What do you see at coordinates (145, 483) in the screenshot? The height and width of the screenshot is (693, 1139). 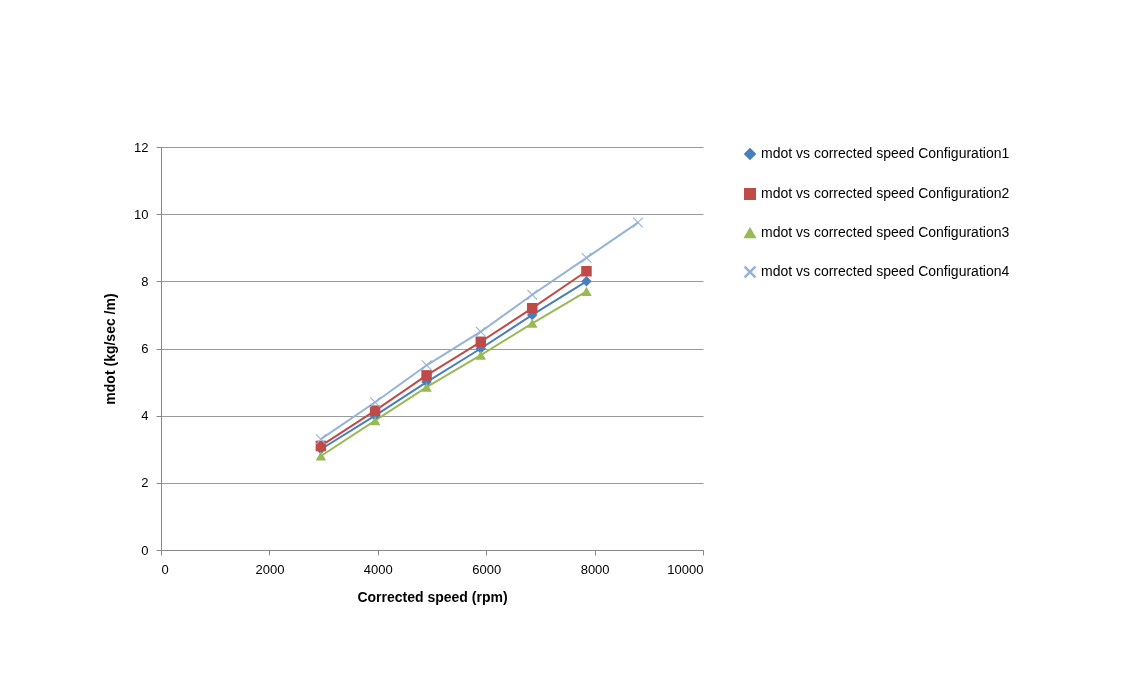 I see `y-tick-label: 2` at bounding box center [145, 483].